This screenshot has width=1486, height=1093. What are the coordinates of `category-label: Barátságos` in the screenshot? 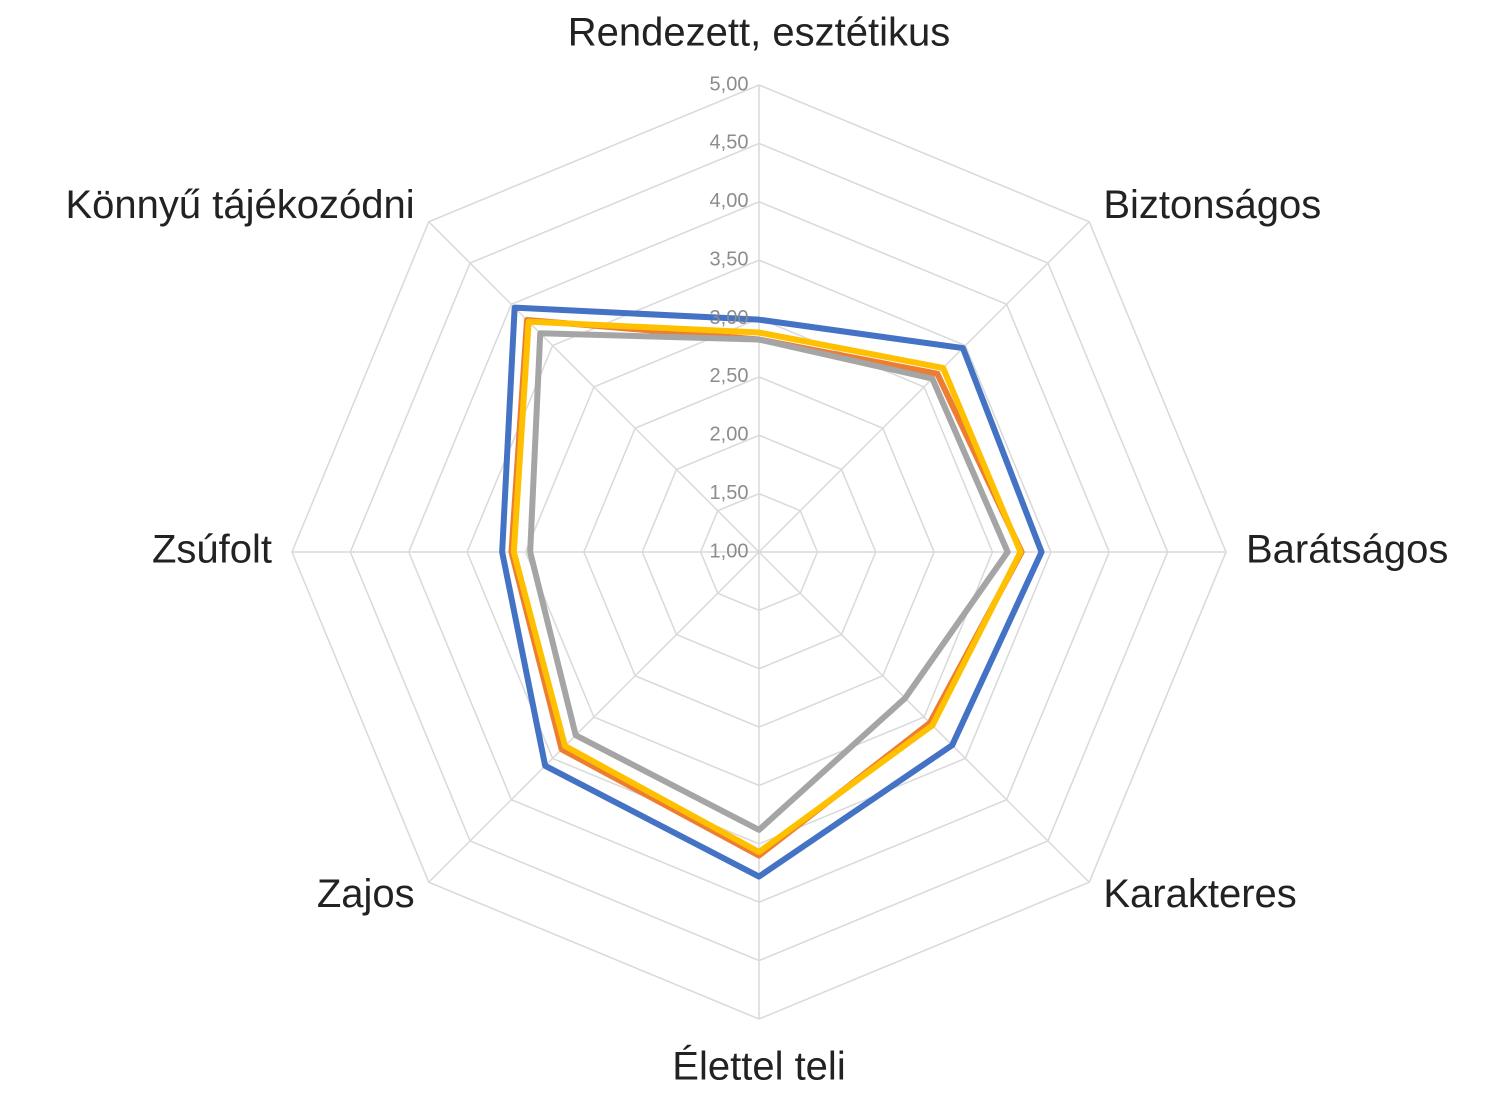 It's located at (1347, 550).